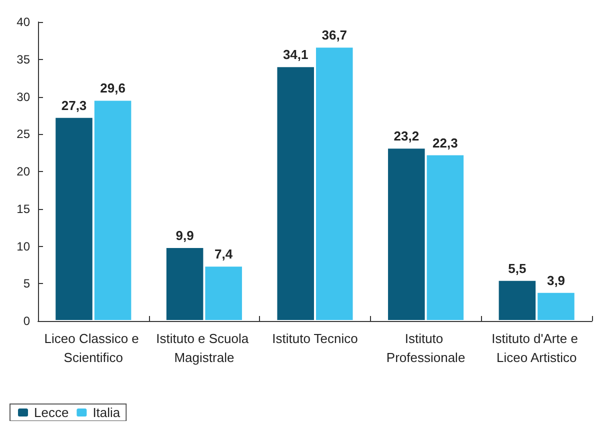  Describe the element at coordinates (426, 348) in the screenshot. I see `x-tick-label: Istituto Professionale` at that location.